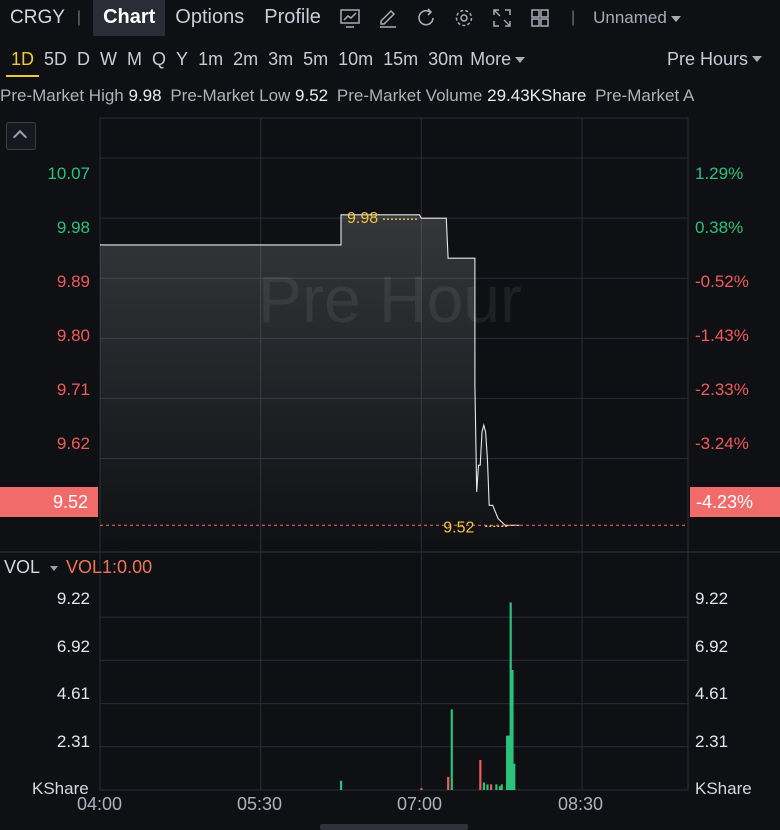  What do you see at coordinates (73, 598) in the screenshot?
I see `vol-tick-left: 9.22` at bounding box center [73, 598].